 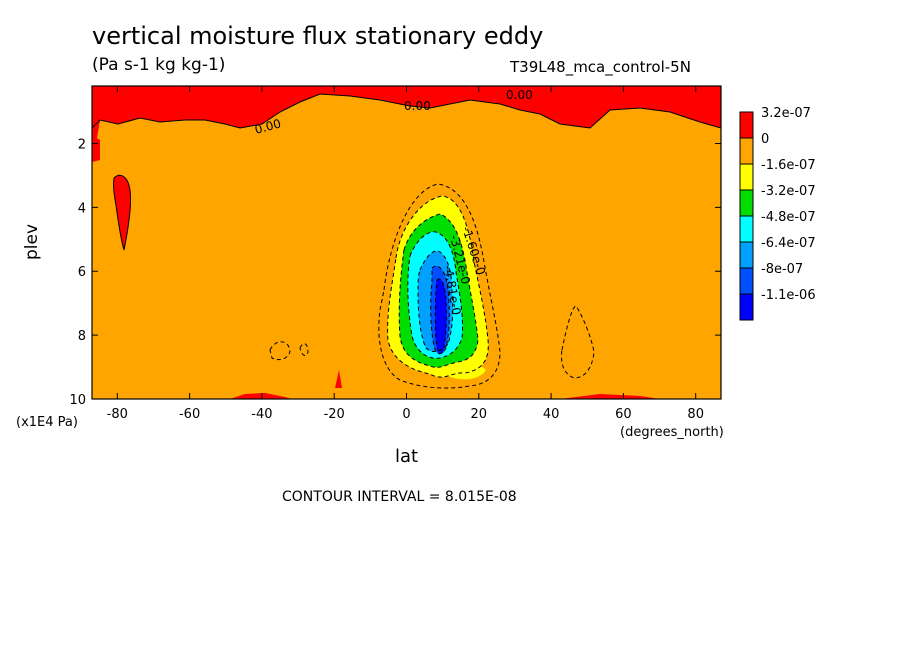 What do you see at coordinates (338, 379) in the screenshot?
I see `positive-patch-bottom-b` at bounding box center [338, 379].